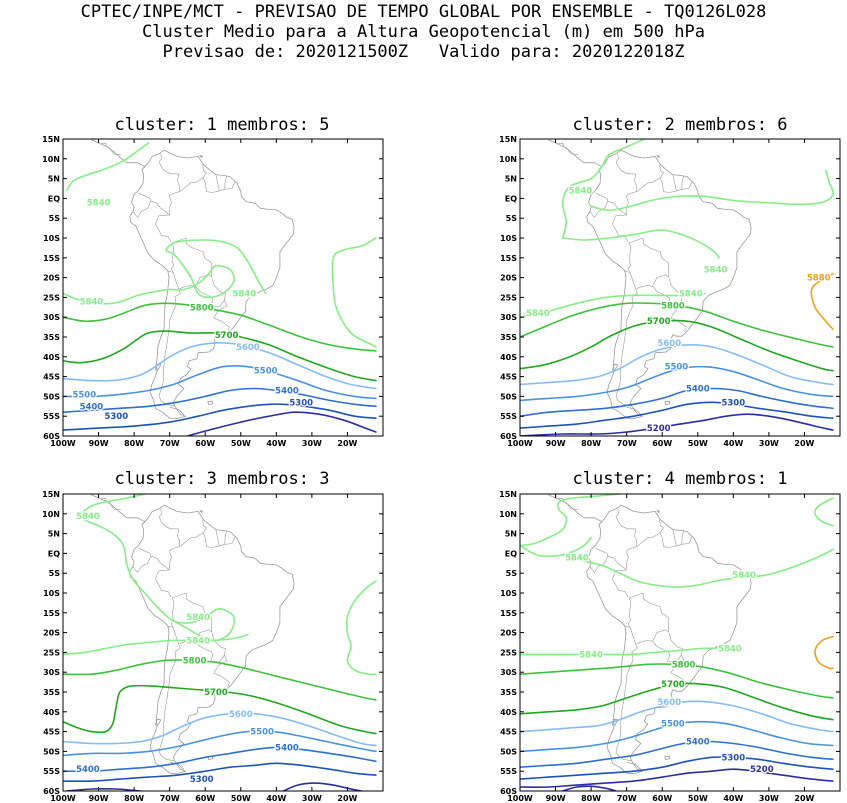 This screenshot has width=847, height=803. I want to click on lon-tick-label: 100W, so click(520, 443).